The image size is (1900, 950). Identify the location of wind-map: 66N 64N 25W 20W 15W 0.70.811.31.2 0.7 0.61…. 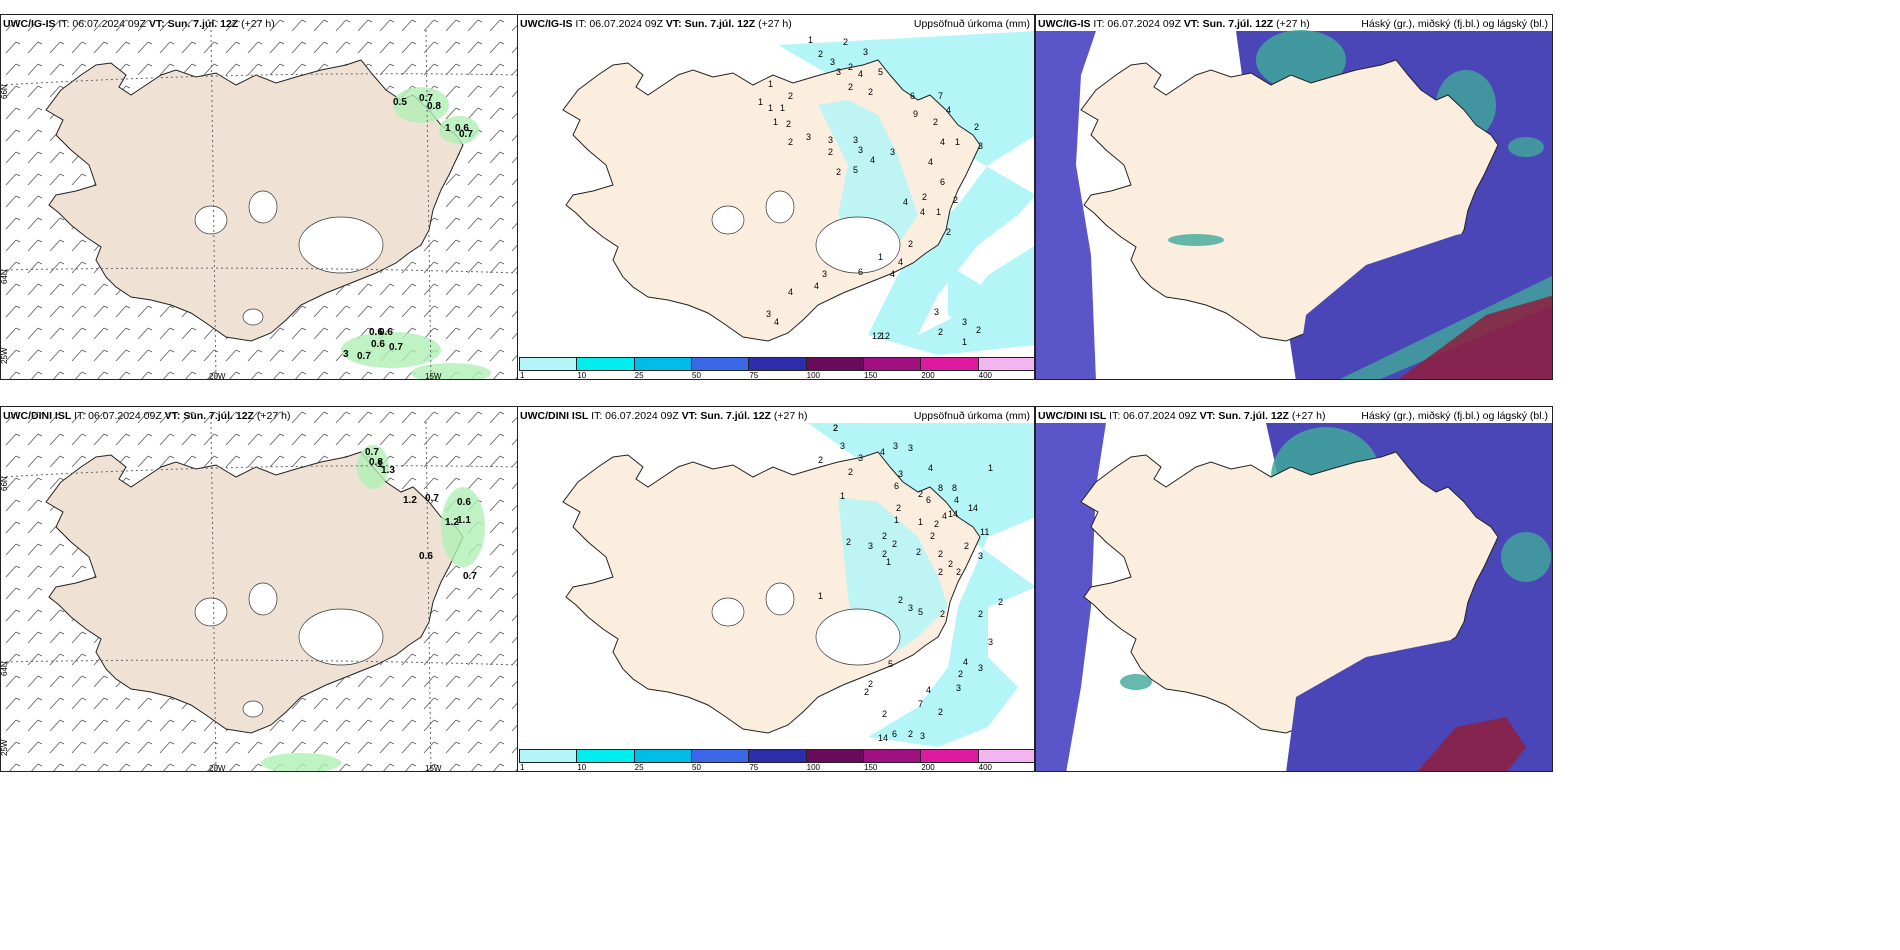
(259, 589).